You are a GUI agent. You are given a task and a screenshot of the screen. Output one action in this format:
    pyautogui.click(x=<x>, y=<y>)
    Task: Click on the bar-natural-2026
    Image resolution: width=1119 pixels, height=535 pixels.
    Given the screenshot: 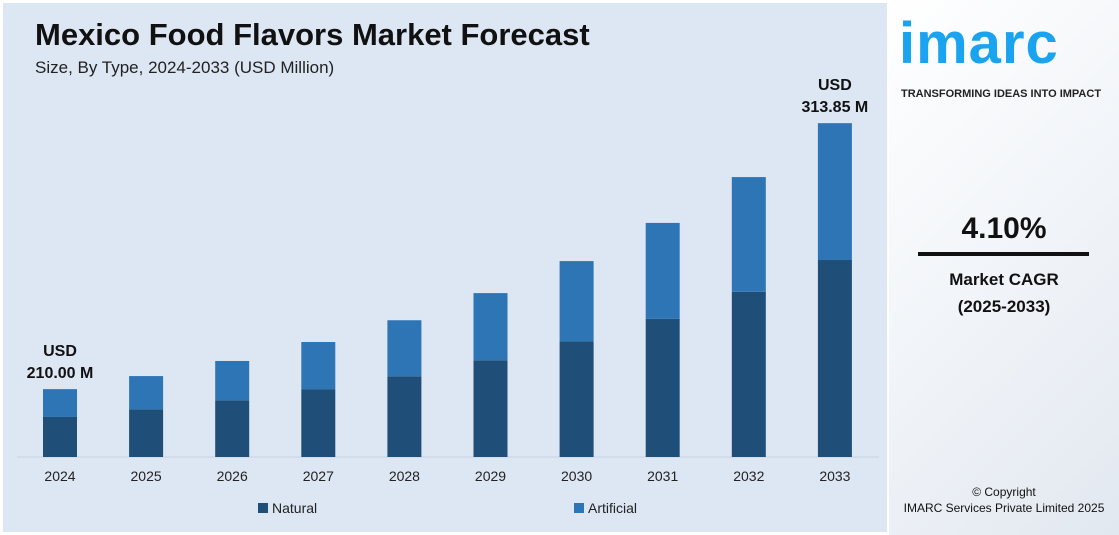 What is the action you would take?
    pyautogui.click(x=232, y=428)
    